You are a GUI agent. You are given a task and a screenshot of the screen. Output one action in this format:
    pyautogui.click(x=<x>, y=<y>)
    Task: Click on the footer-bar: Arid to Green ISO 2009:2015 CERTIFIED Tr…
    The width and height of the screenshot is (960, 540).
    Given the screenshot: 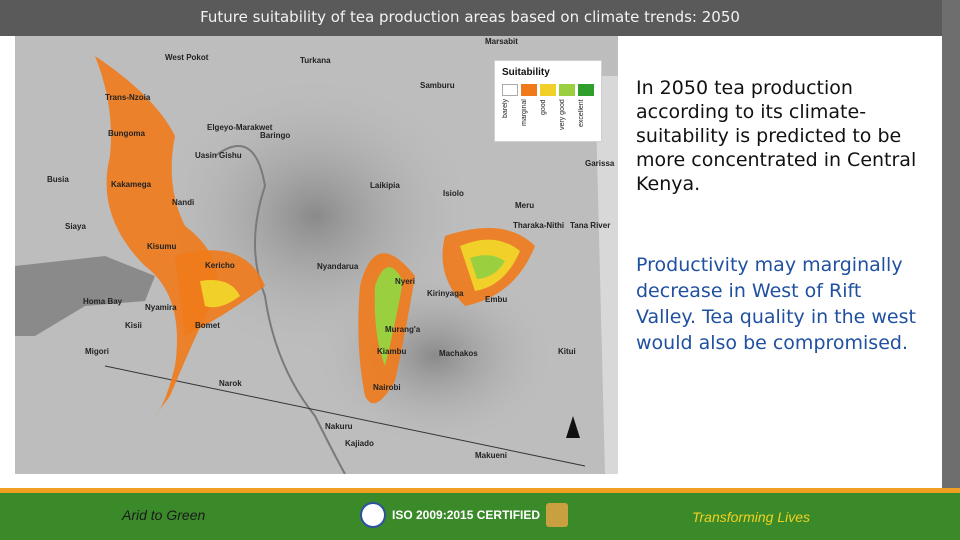 What is the action you would take?
    pyautogui.click(x=480, y=514)
    